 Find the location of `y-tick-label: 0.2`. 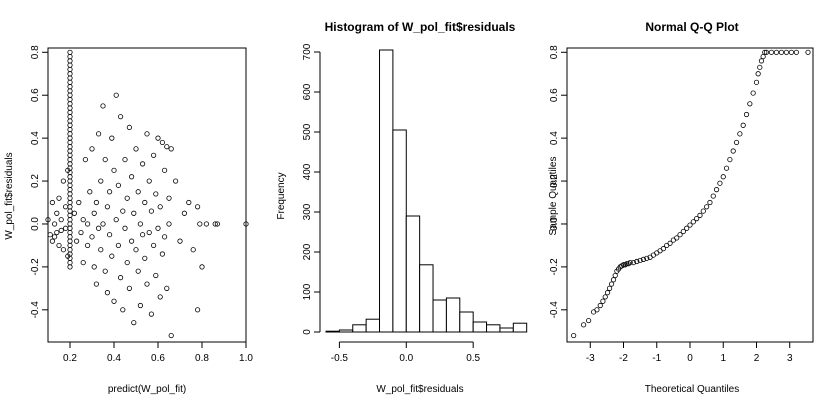

y-tick-label: 0.2 is located at coordinates (554, 181).